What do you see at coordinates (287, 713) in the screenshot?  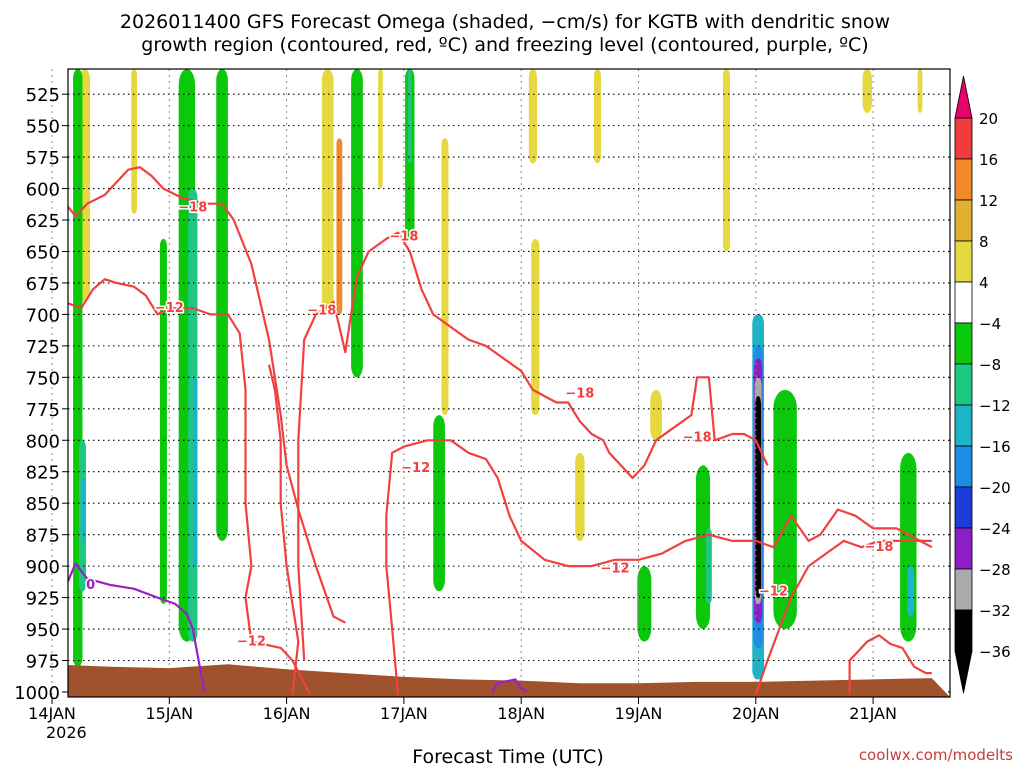 I see `x-tick-label-16JAN: 16JAN` at bounding box center [287, 713].